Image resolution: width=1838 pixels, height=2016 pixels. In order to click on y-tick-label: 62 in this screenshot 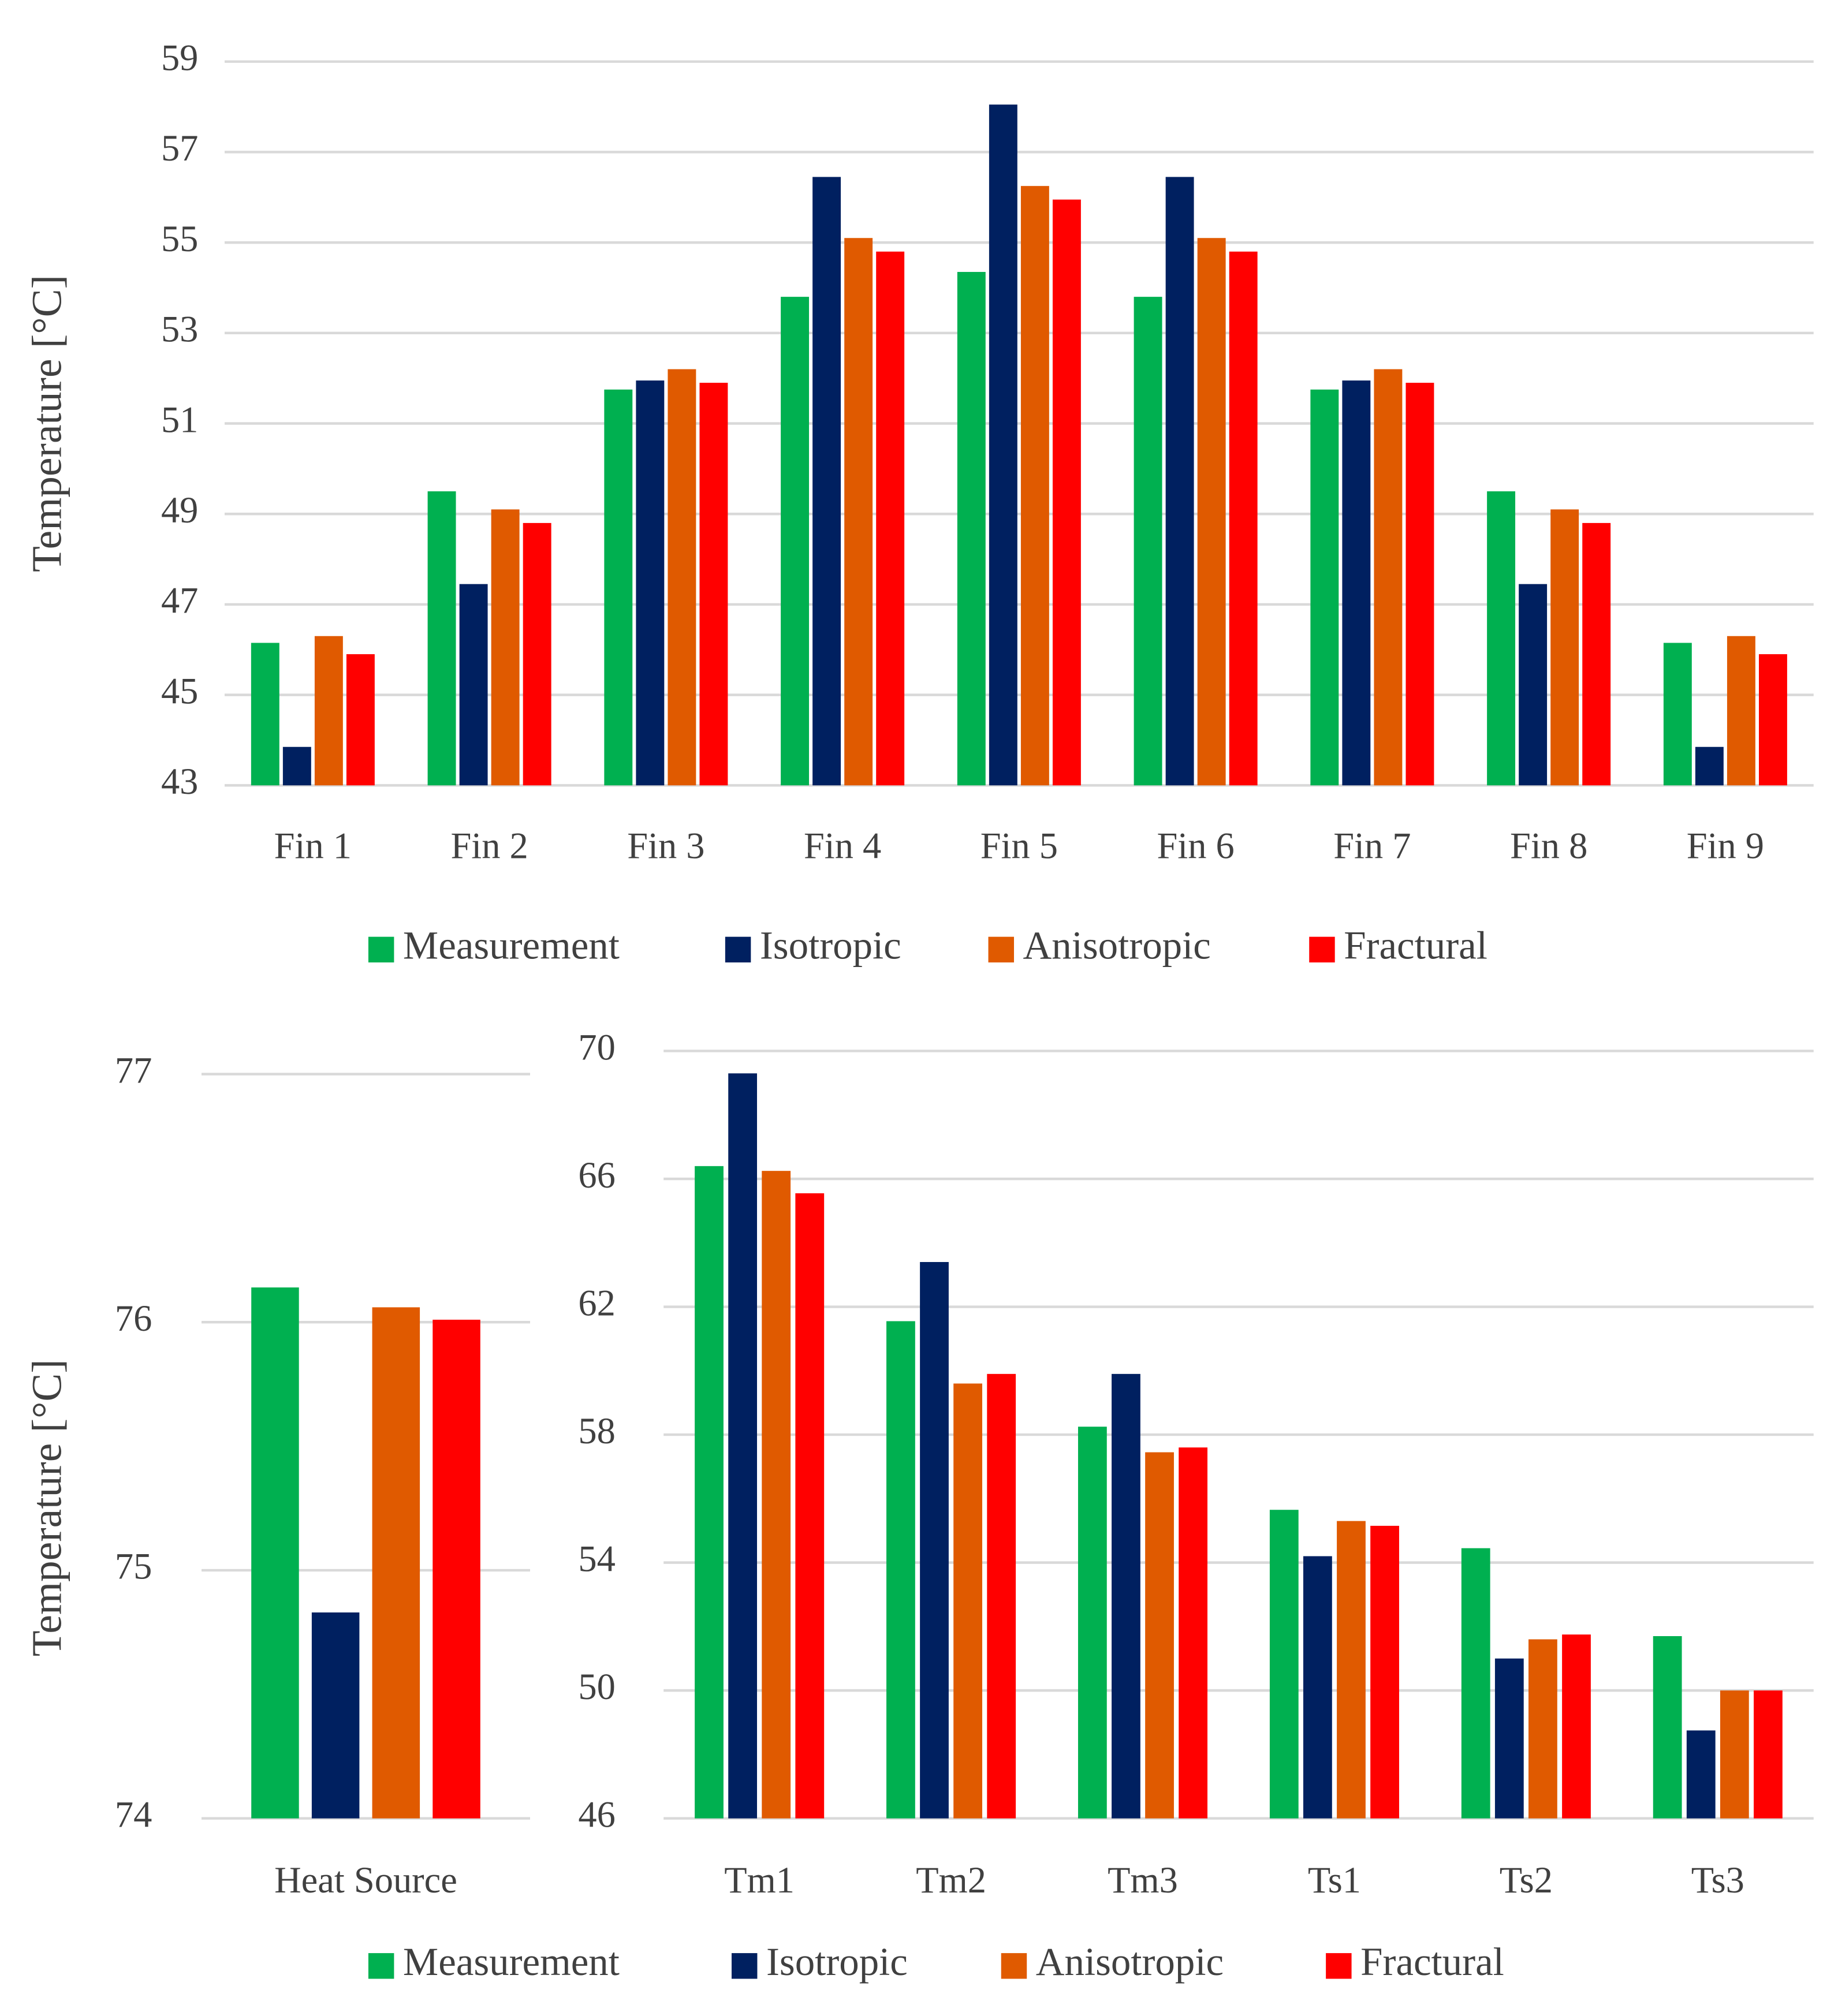, I will do `click(596, 1302)`.